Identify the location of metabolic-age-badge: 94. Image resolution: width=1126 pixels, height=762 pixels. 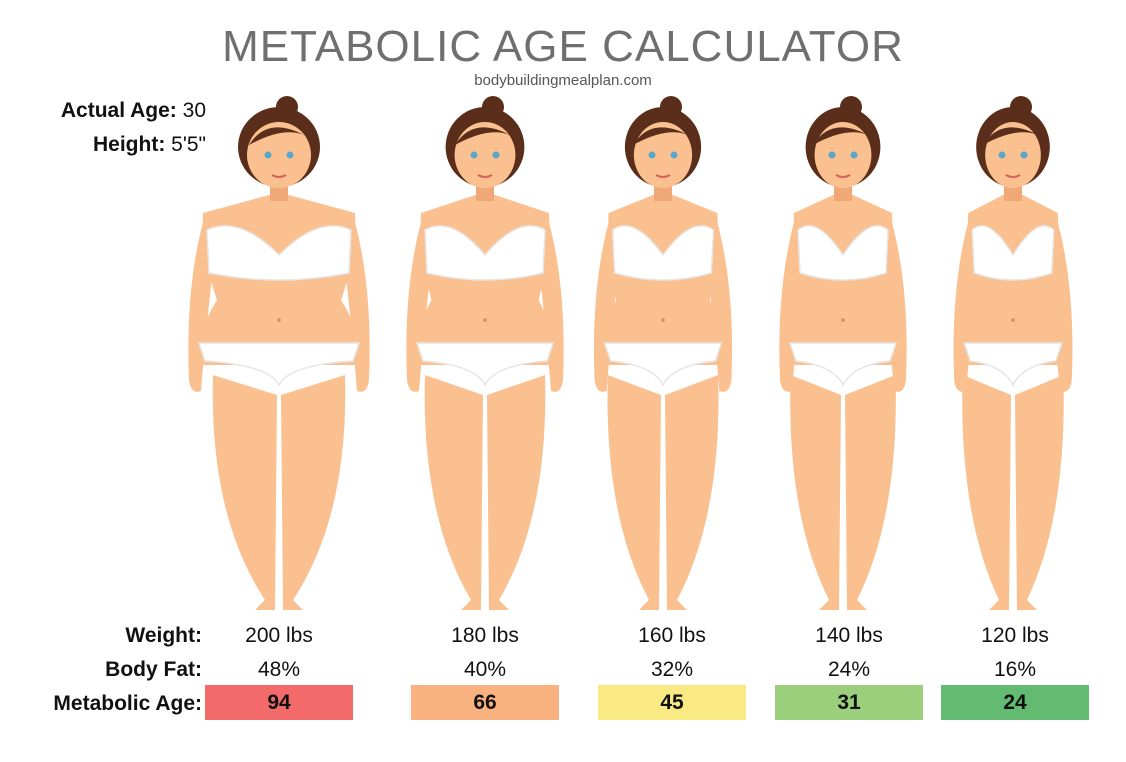
(279, 702).